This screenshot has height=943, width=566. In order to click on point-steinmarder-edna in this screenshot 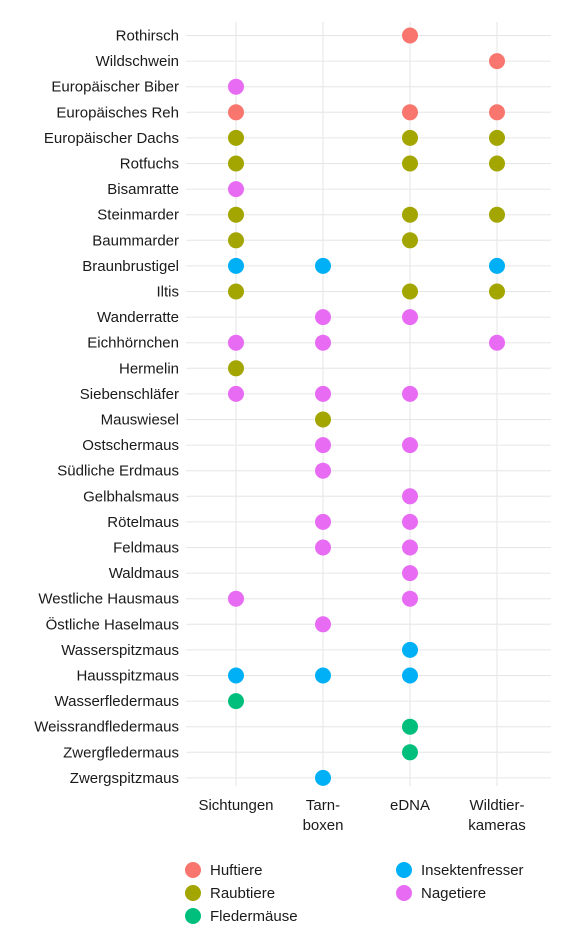, I will do `click(410, 214)`.